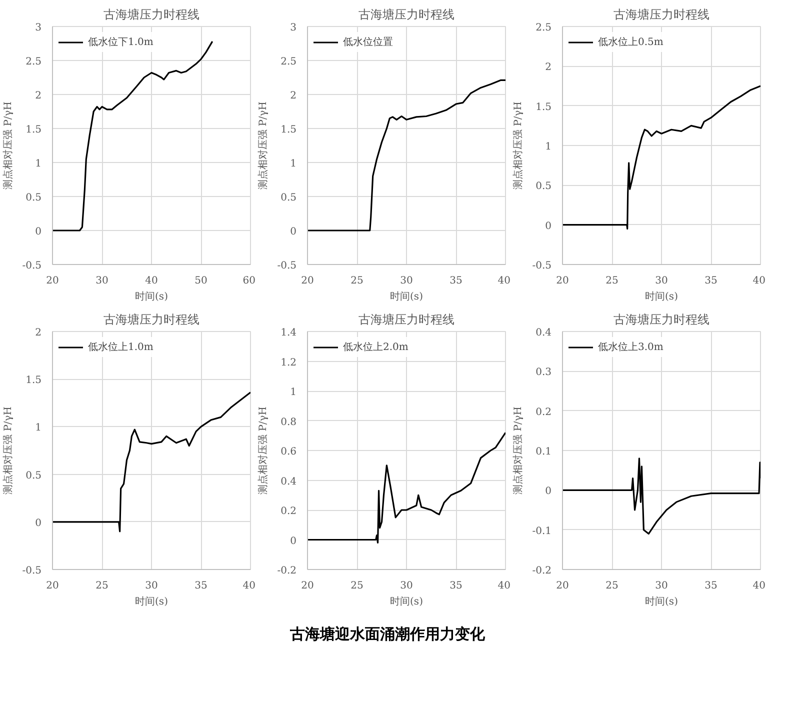  Describe the element at coordinates (121, 347) in the screenshot. I see `legend-label: 低水位上1.0m` at that location.